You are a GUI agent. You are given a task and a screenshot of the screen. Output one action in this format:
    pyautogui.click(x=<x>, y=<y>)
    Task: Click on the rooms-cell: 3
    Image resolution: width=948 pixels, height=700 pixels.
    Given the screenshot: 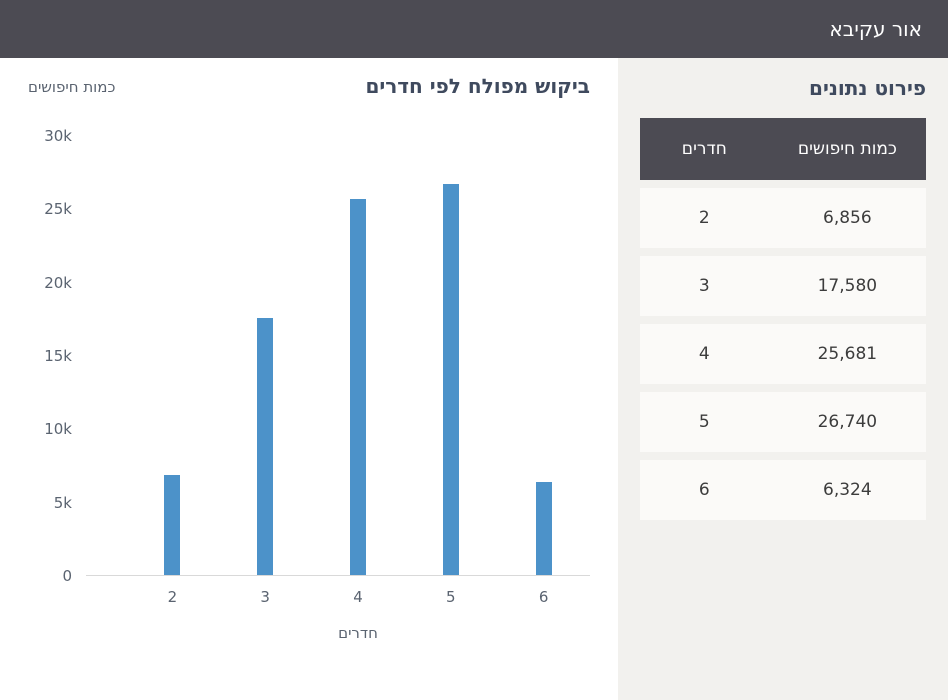 What is the action you would take?
    pyautogui.click(x=704, y=286)
    